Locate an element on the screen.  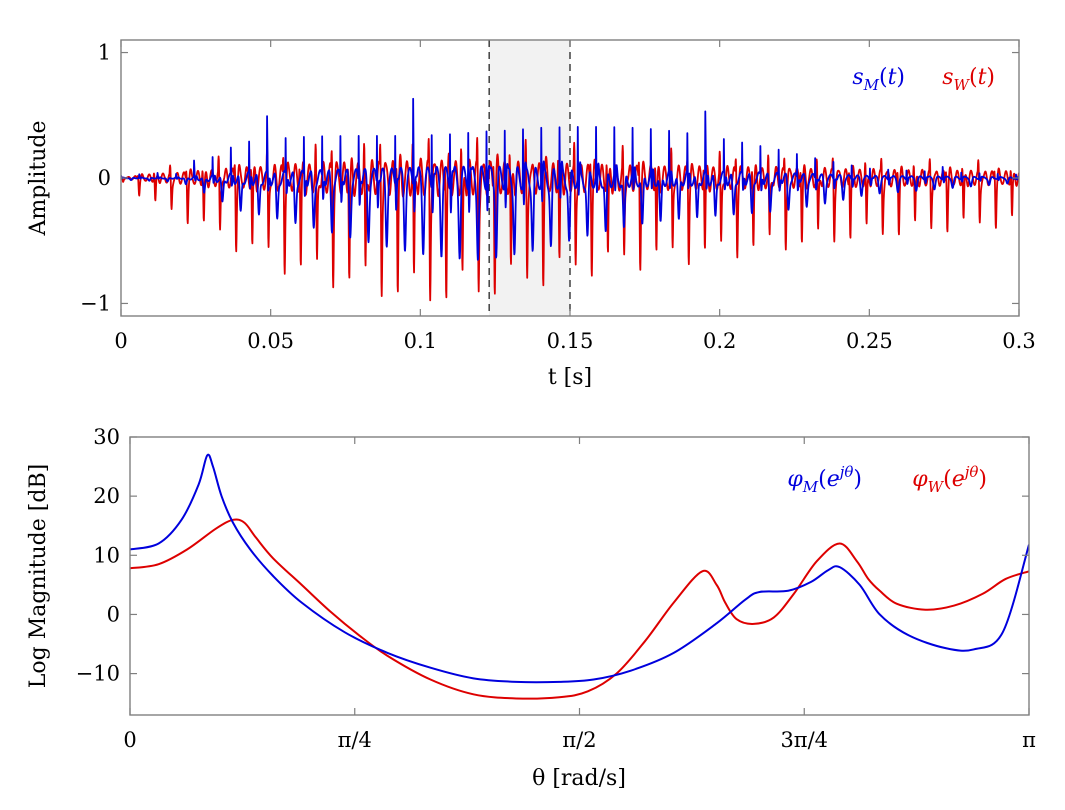
legend-entry-s-m: sM(t) is located at coordinates (878, 79).